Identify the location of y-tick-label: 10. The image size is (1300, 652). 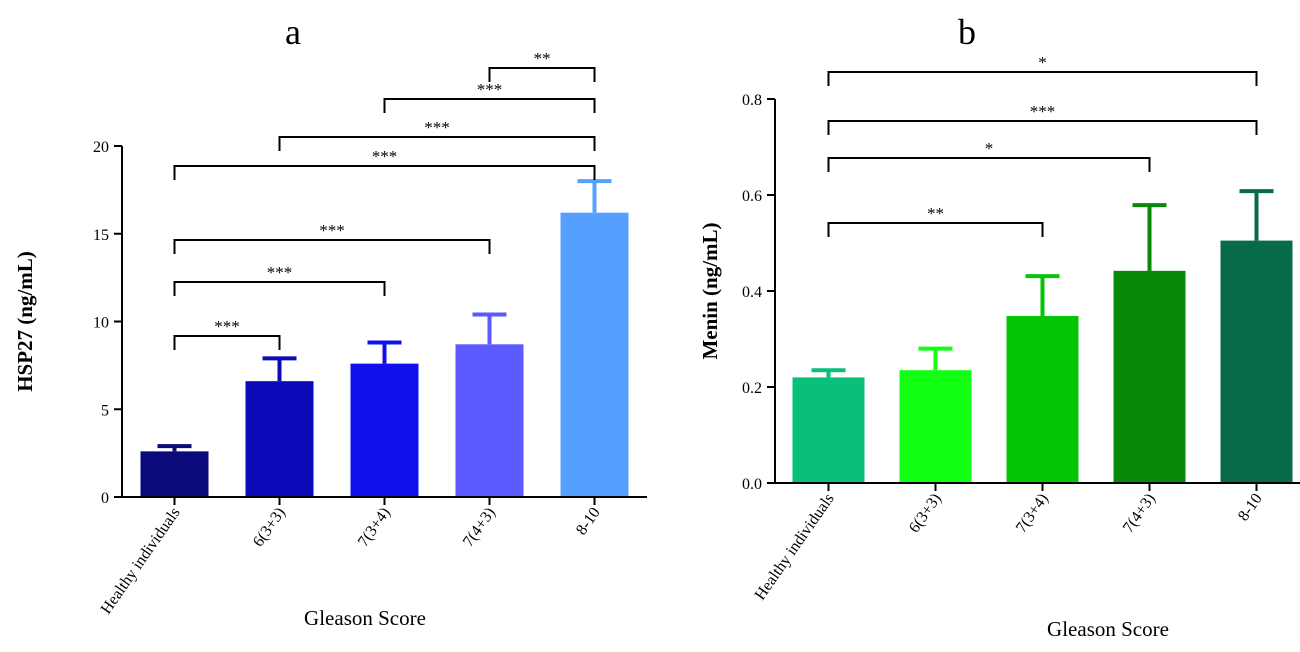
(101, 323).